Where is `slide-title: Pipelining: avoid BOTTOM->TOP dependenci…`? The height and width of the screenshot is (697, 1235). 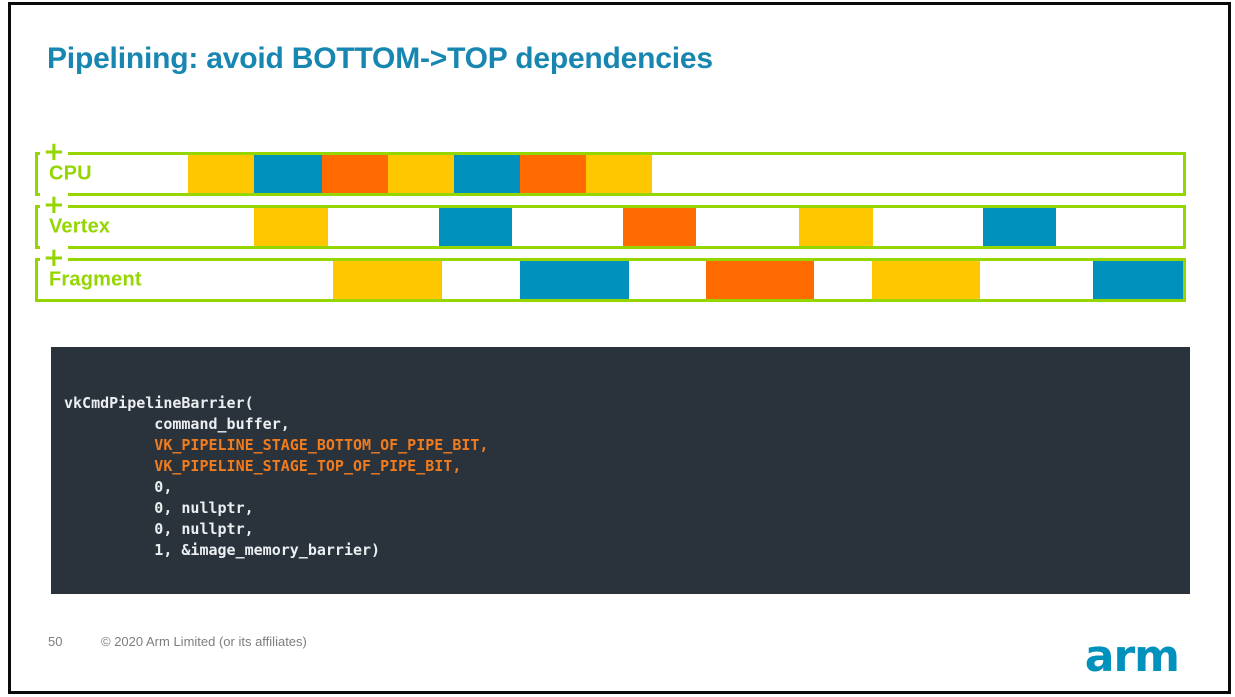 slide-title: Pipelining: avoid BOTTOM->TOP dependenci… is located at coordinates (380, 58).